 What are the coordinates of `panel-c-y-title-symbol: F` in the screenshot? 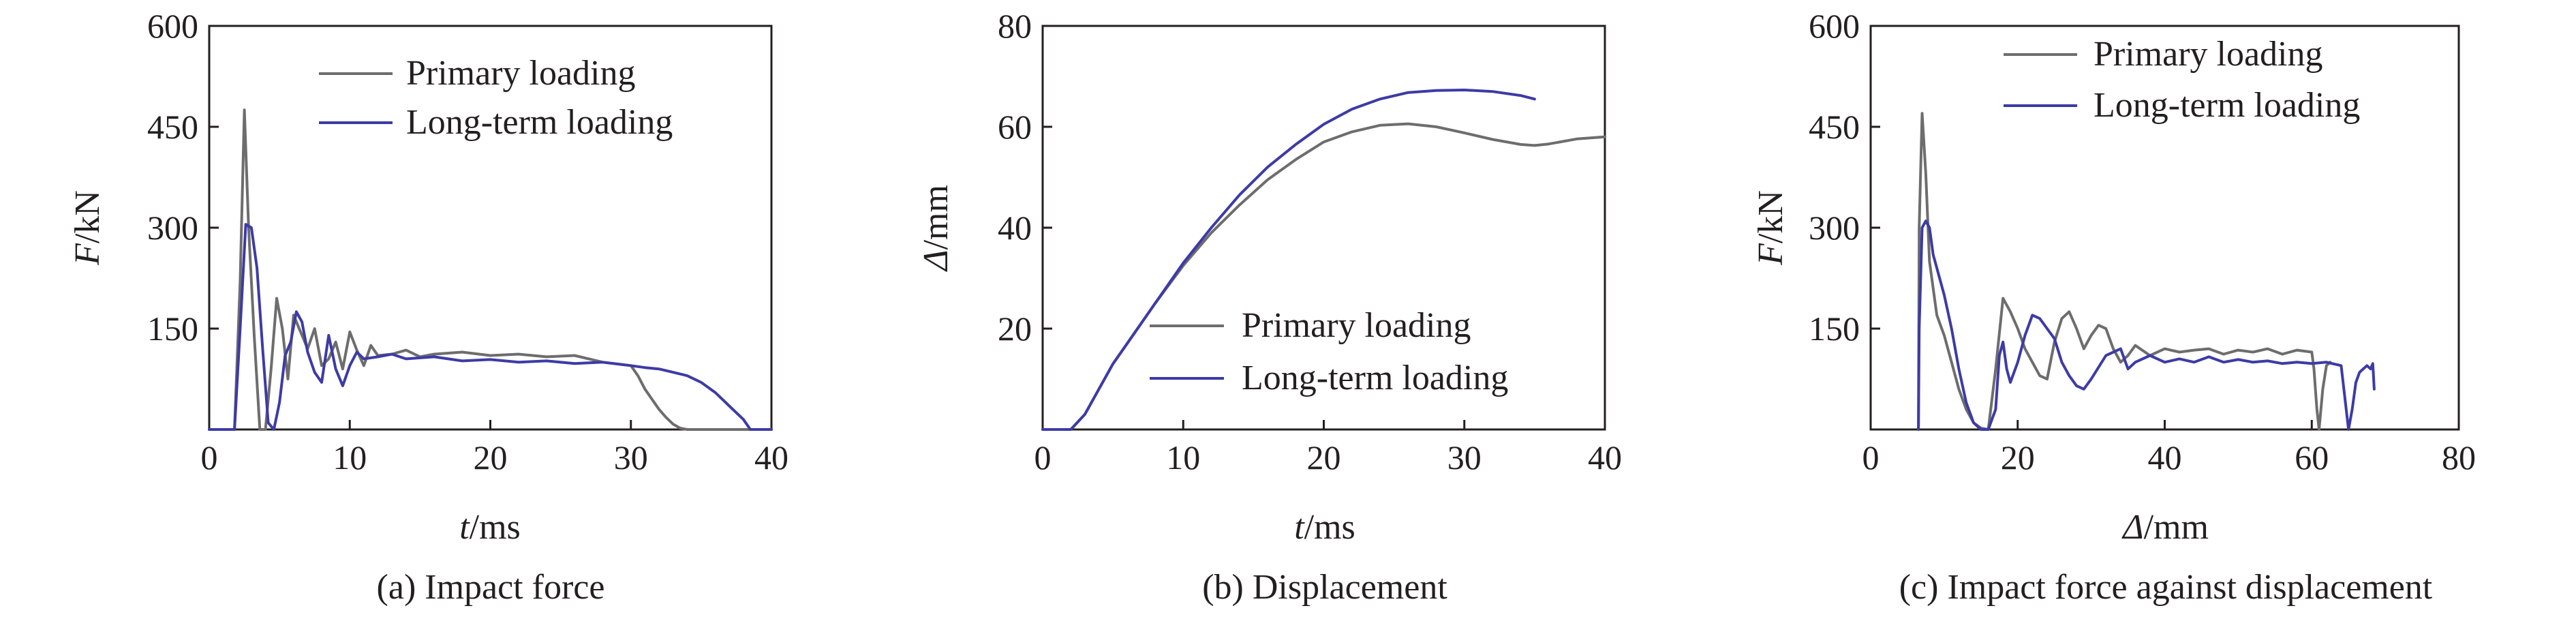 It's located at (1770, 254).